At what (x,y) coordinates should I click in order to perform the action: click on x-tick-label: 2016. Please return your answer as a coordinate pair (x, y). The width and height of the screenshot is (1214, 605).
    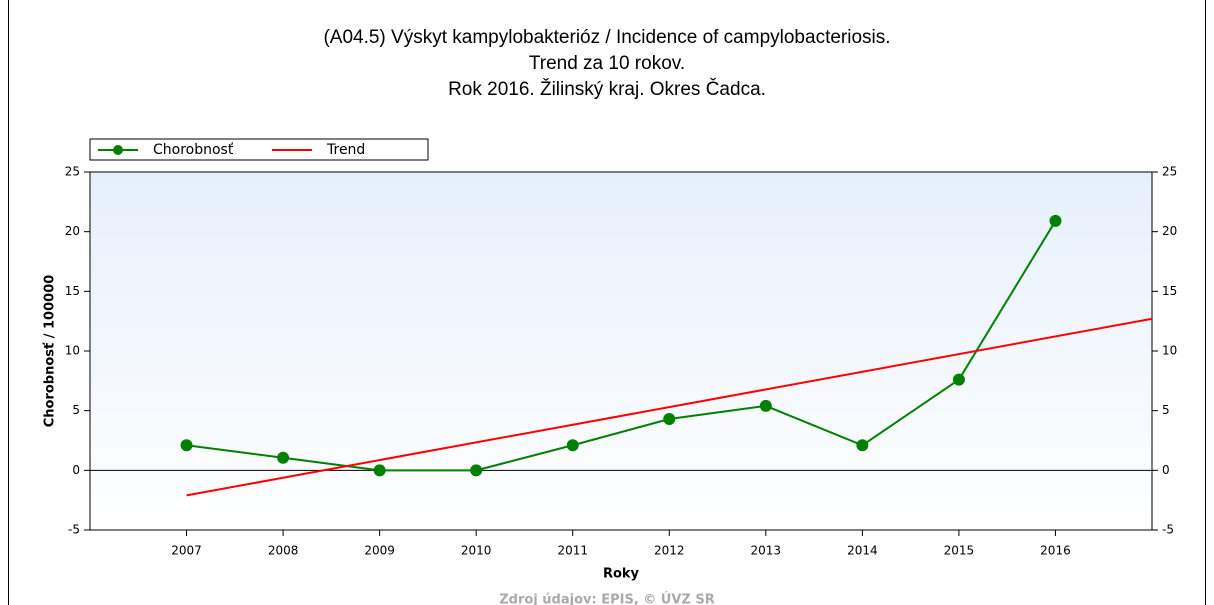
    Looking at the image, I should click on (1055, 551).